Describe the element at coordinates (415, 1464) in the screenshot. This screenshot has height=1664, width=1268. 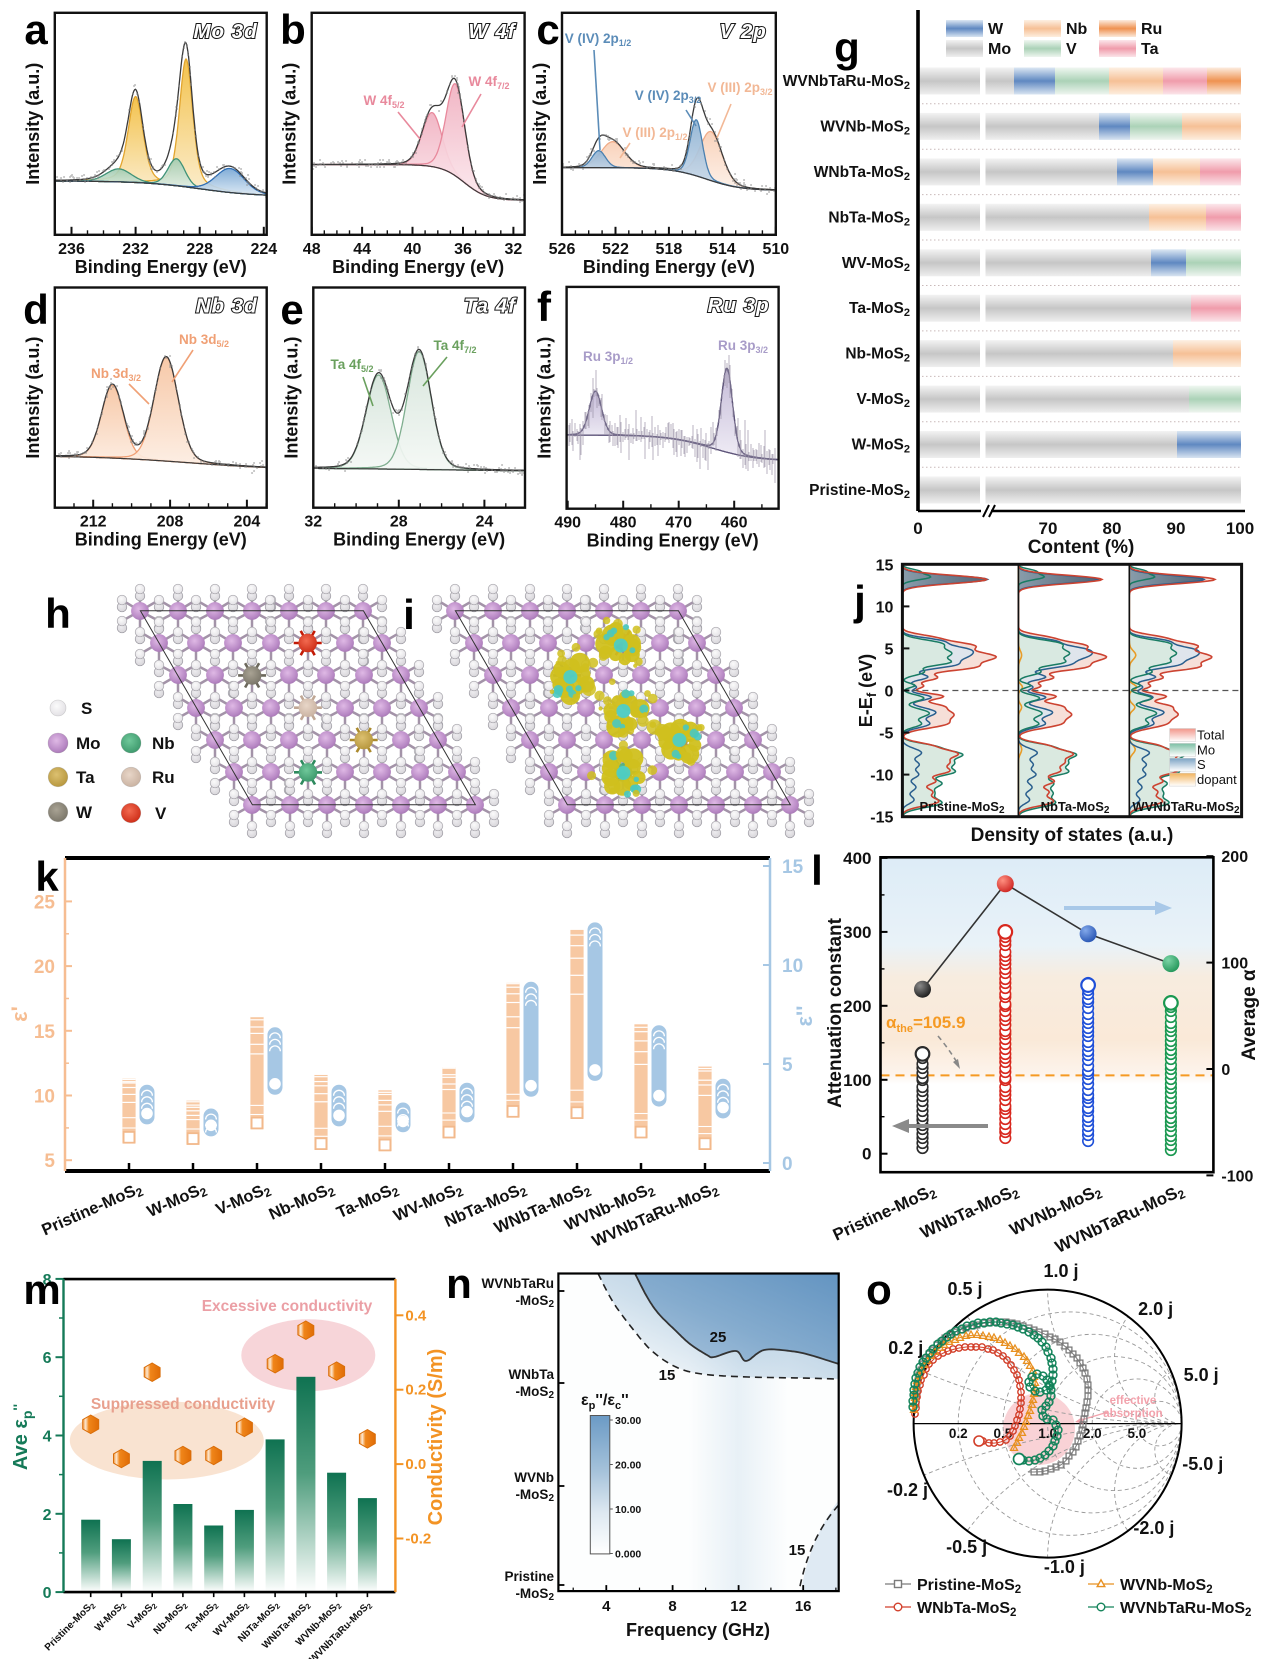
I see `svg-text: 0.0` at that location.